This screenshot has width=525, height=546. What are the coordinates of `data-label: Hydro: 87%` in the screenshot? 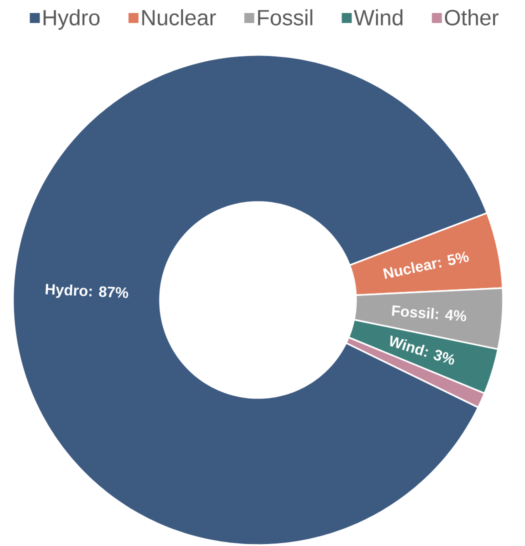 It's located at (87, 291).